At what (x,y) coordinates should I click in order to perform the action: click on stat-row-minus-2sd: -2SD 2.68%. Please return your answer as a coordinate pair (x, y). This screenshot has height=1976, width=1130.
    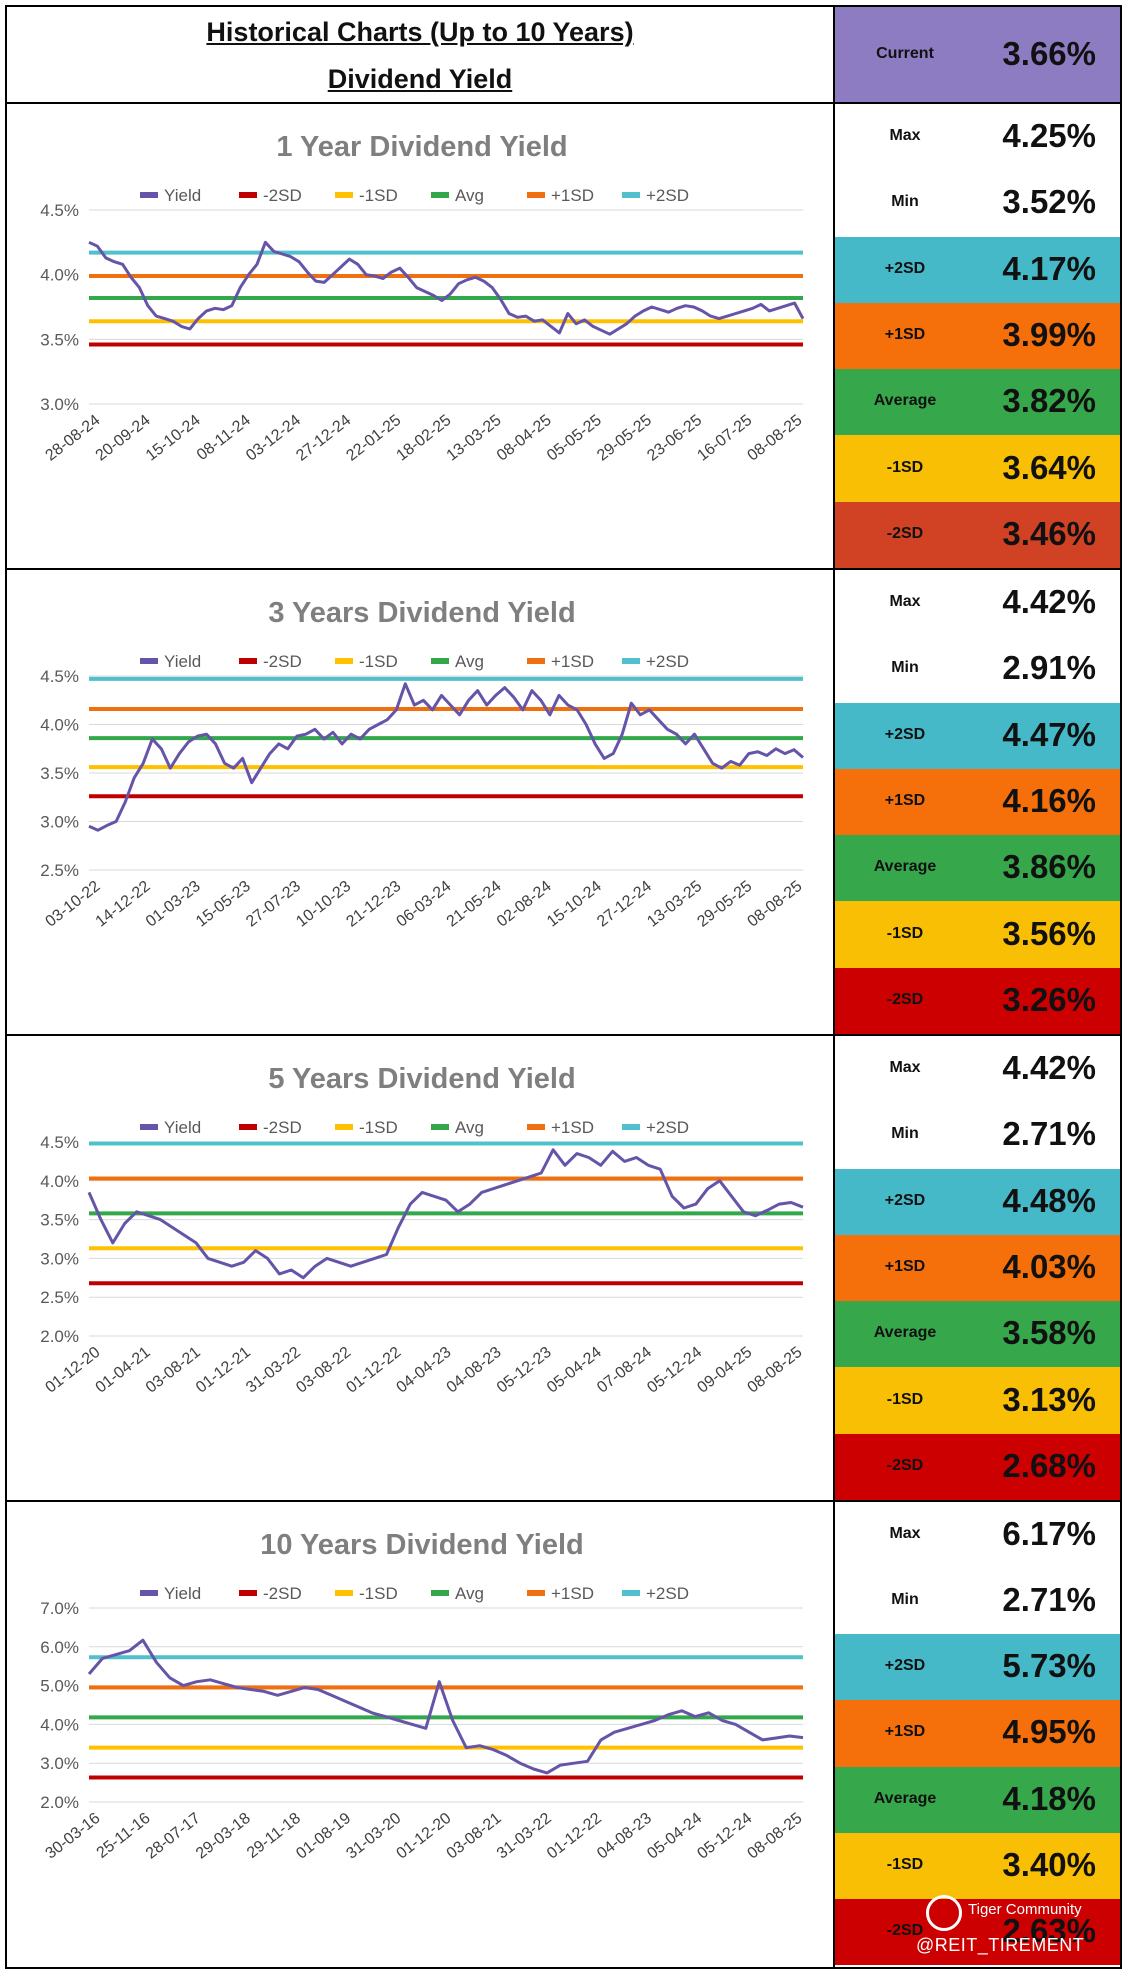
    Looking at the image, I should click on (977, 1466).